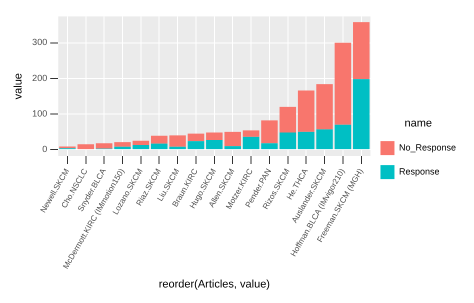  What do you see at coordinates (45, 149) in the screenshot?
I see `y-tick-label: 0` at bounding box center [45, 149].